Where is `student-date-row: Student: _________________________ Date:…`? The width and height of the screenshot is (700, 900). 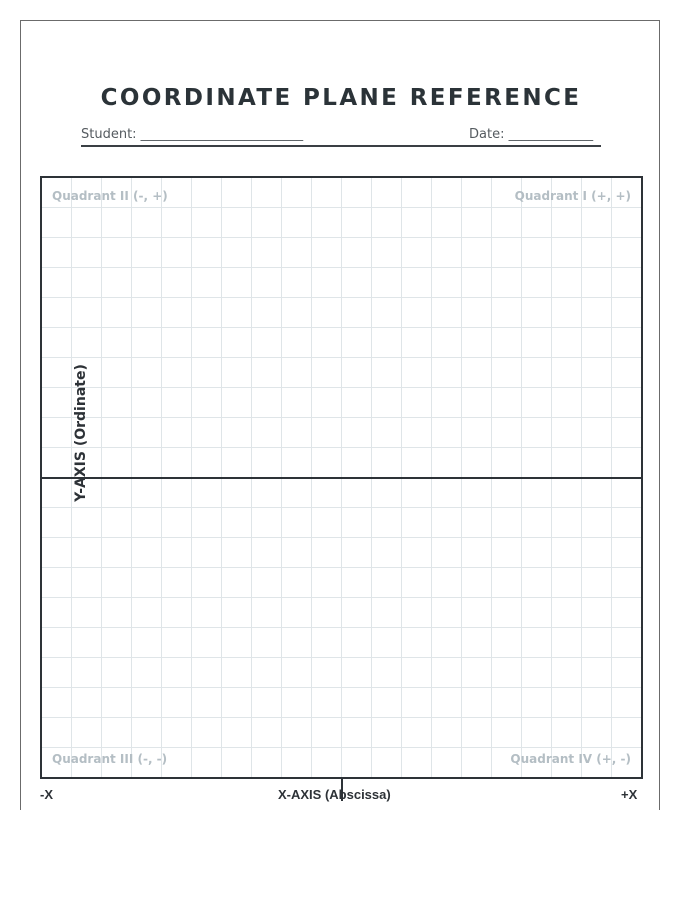
student-date-row: Student: _________________________ Date:… is located at coordinates (341, 137).